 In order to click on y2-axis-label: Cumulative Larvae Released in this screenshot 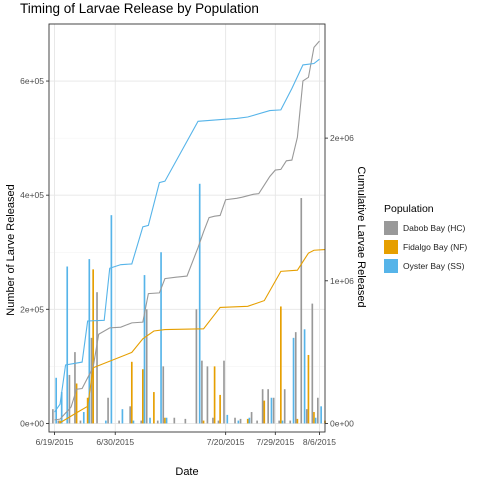, I will do `click(361, 236)`.